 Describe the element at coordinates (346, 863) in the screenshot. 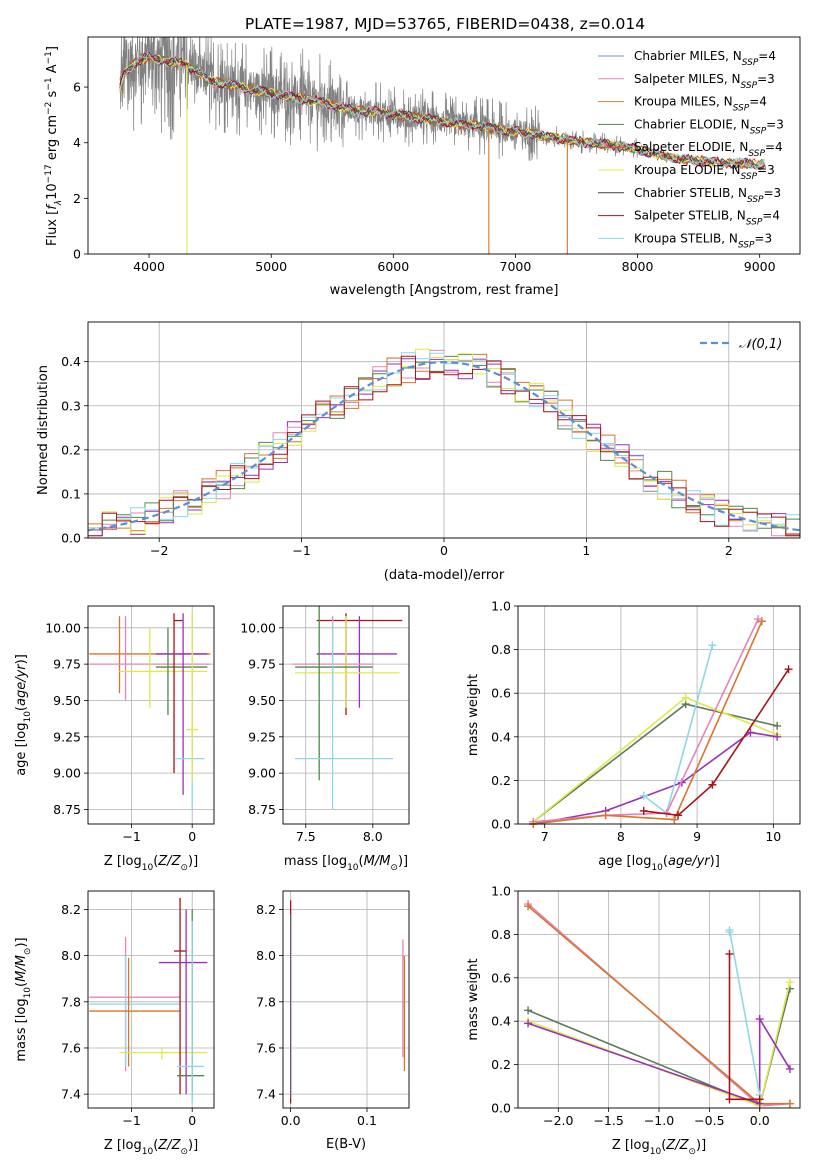

I see `x-axis-label: mass [log10(M/M⊙)]` at that location.